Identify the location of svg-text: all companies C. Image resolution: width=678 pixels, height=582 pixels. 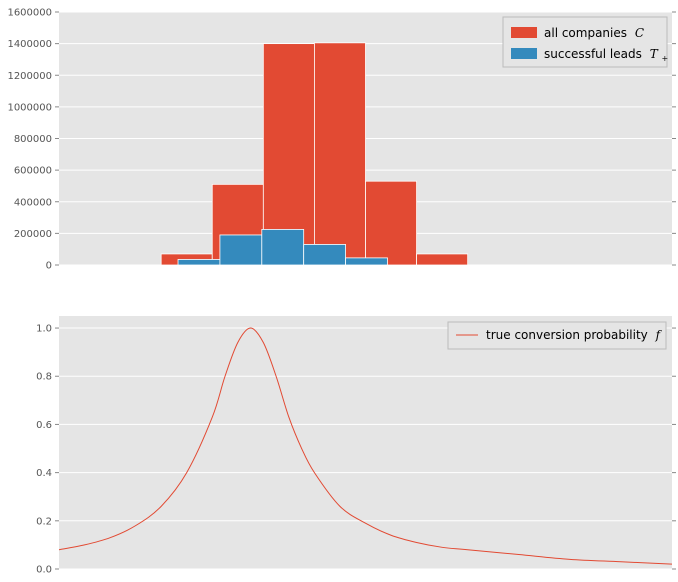
(594, 33).